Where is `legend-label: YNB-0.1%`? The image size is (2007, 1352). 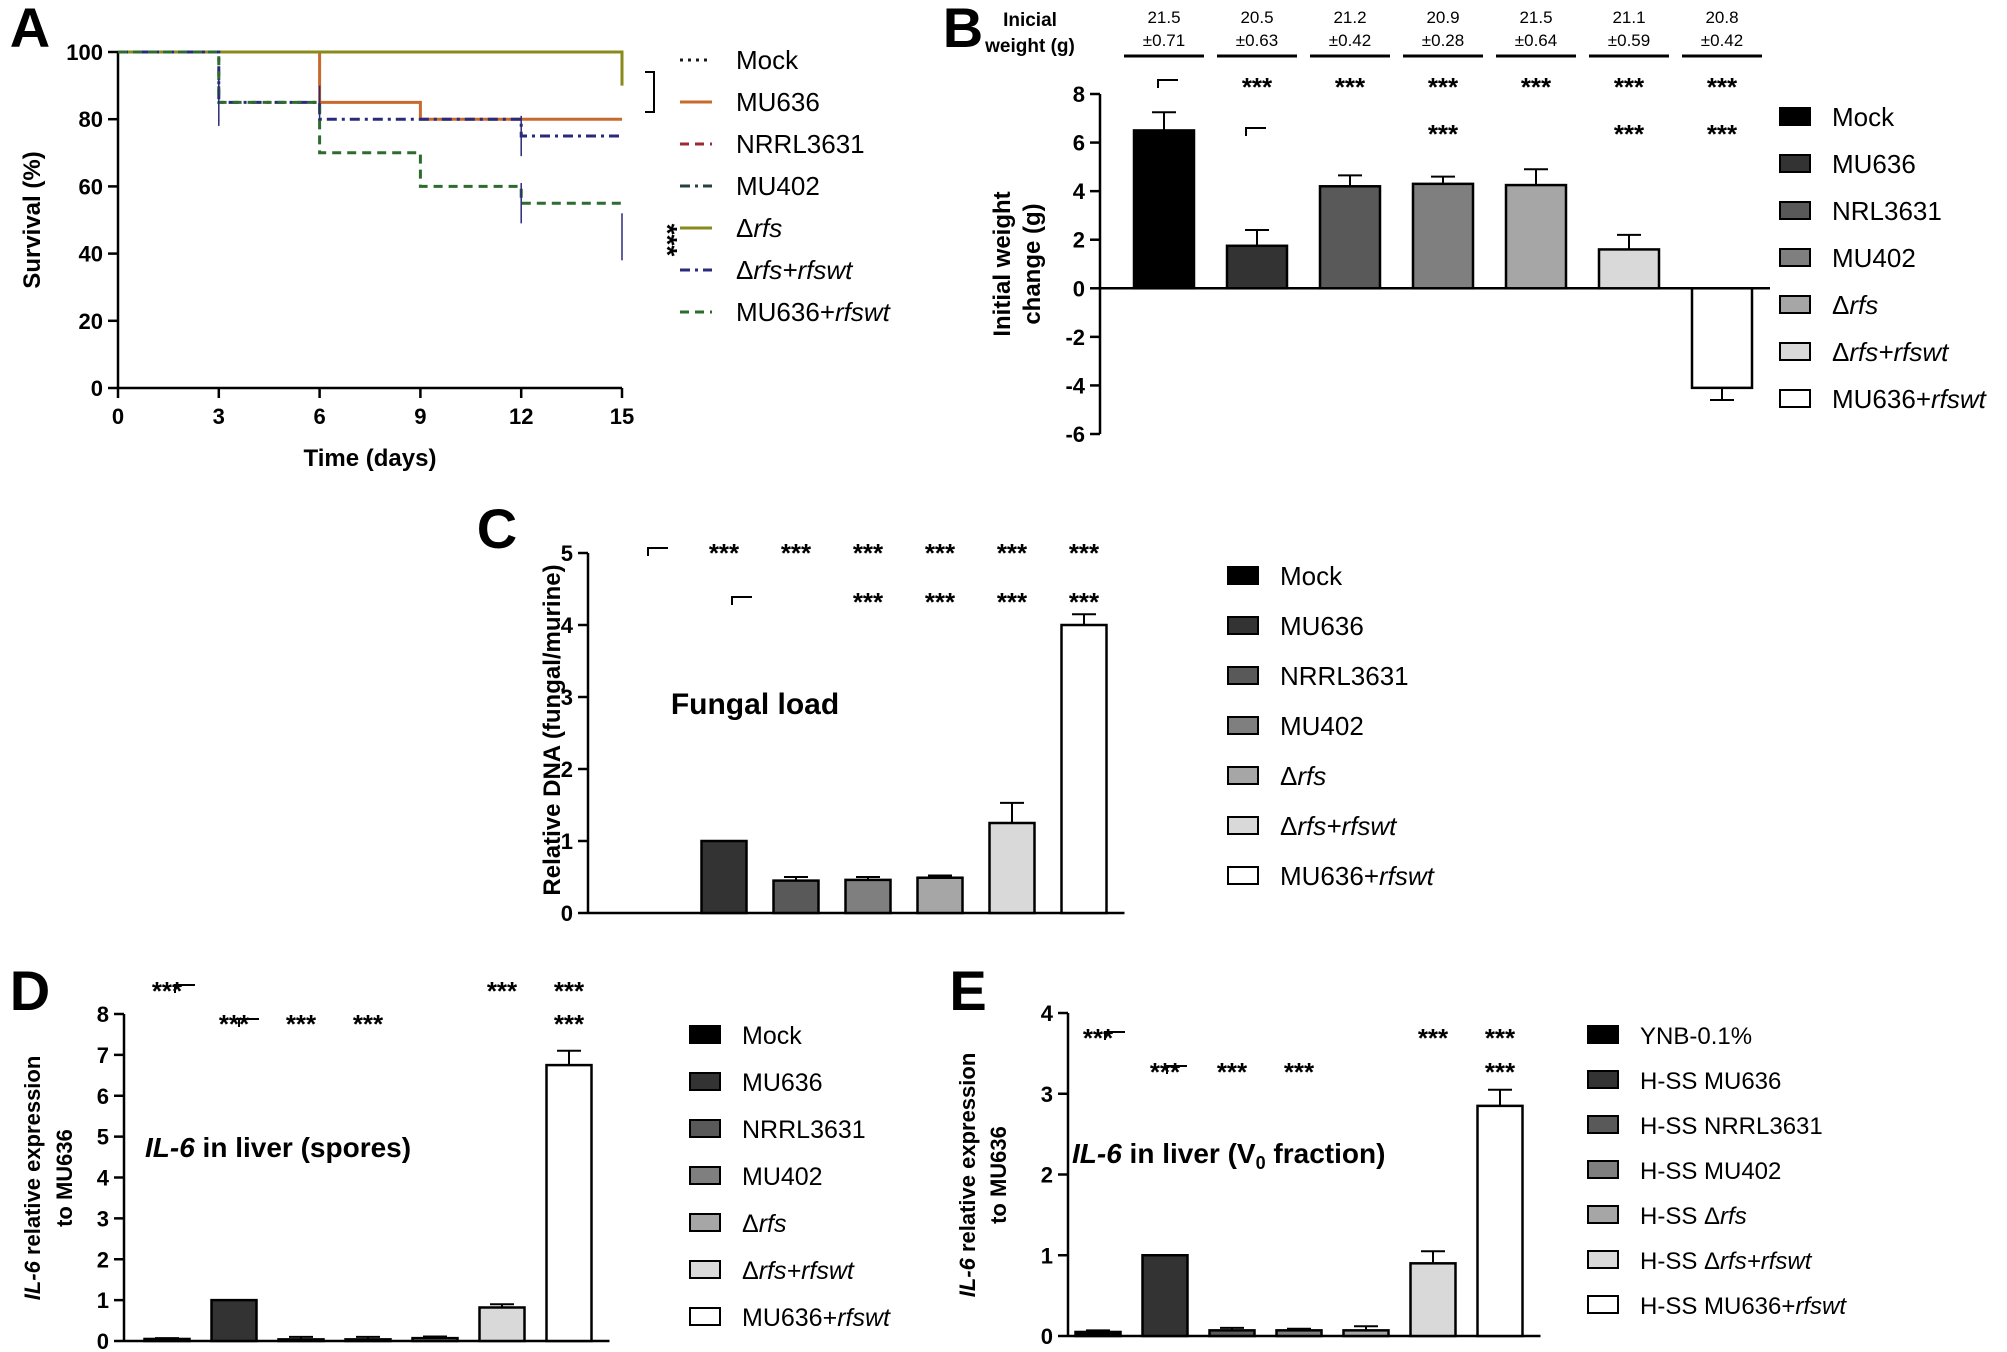
legend-label: YNB-0.1% is located at coordinates (1696, 1036).